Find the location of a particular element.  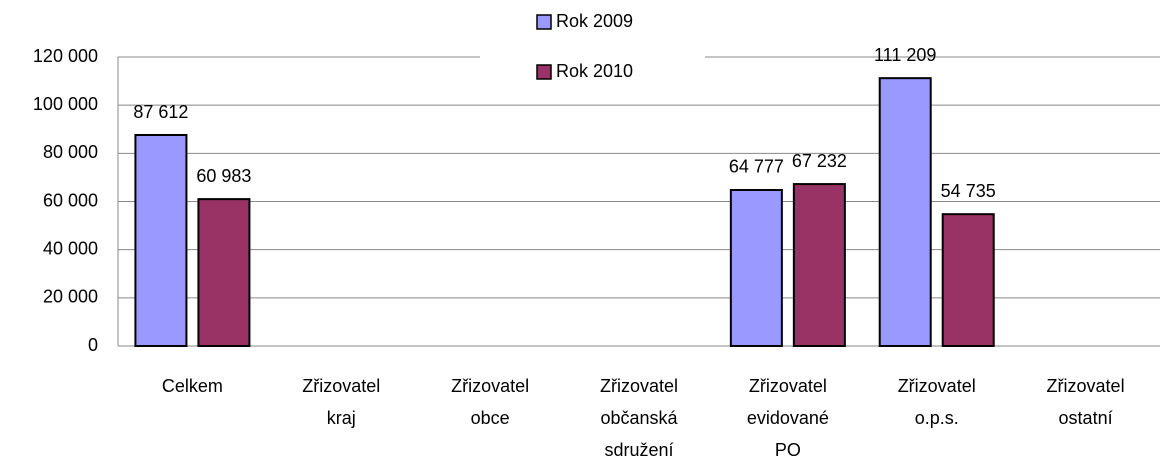

y-tick-label: 120 000 is located at coordinates (65, 56).